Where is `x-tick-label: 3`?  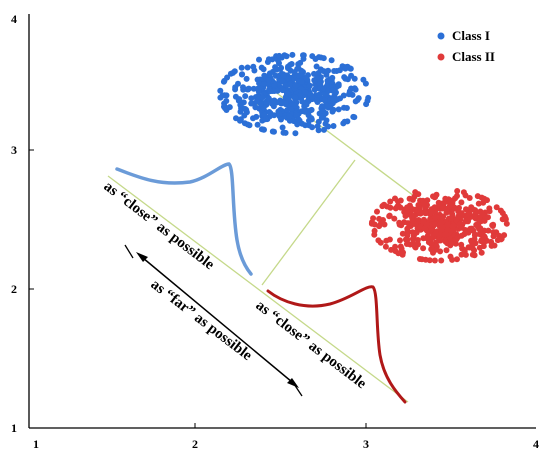
x-tick-label: 3 is located at coordinates (366, 444).